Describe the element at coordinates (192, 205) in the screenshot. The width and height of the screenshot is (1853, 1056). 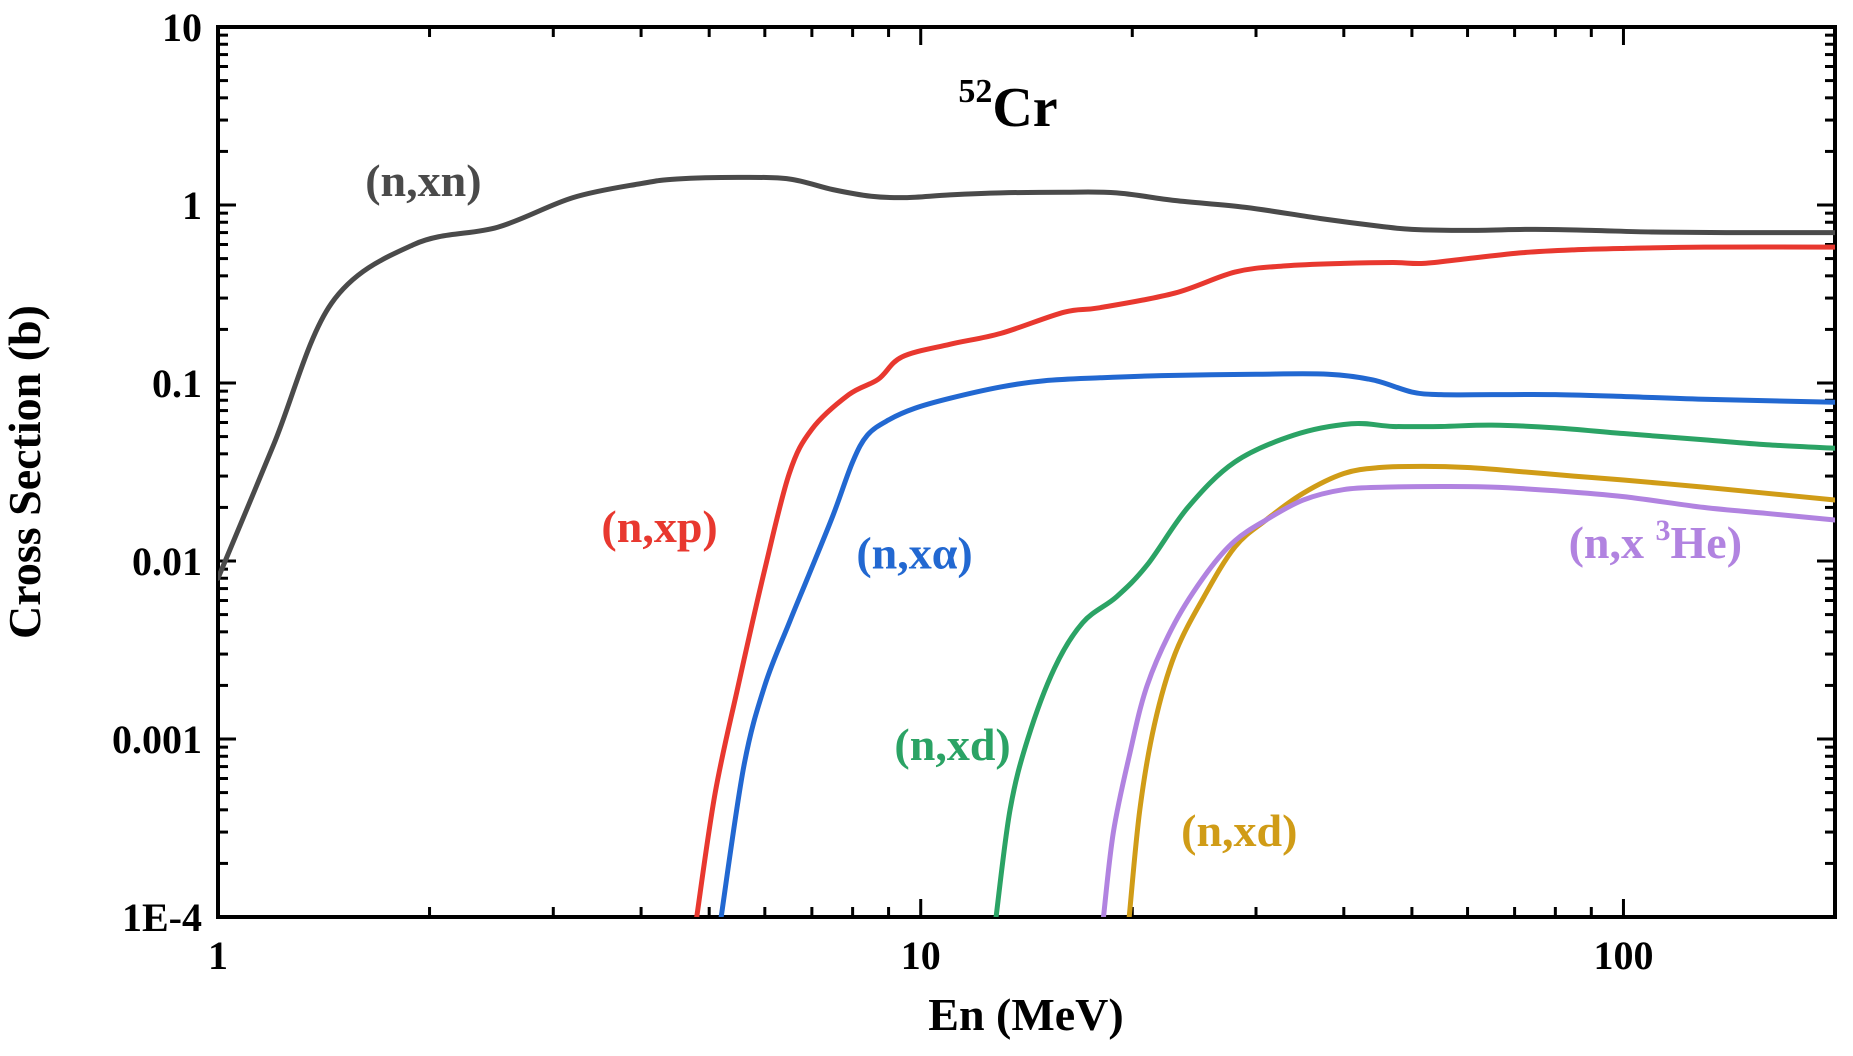
I see `y-tick-label: 1` at that location.